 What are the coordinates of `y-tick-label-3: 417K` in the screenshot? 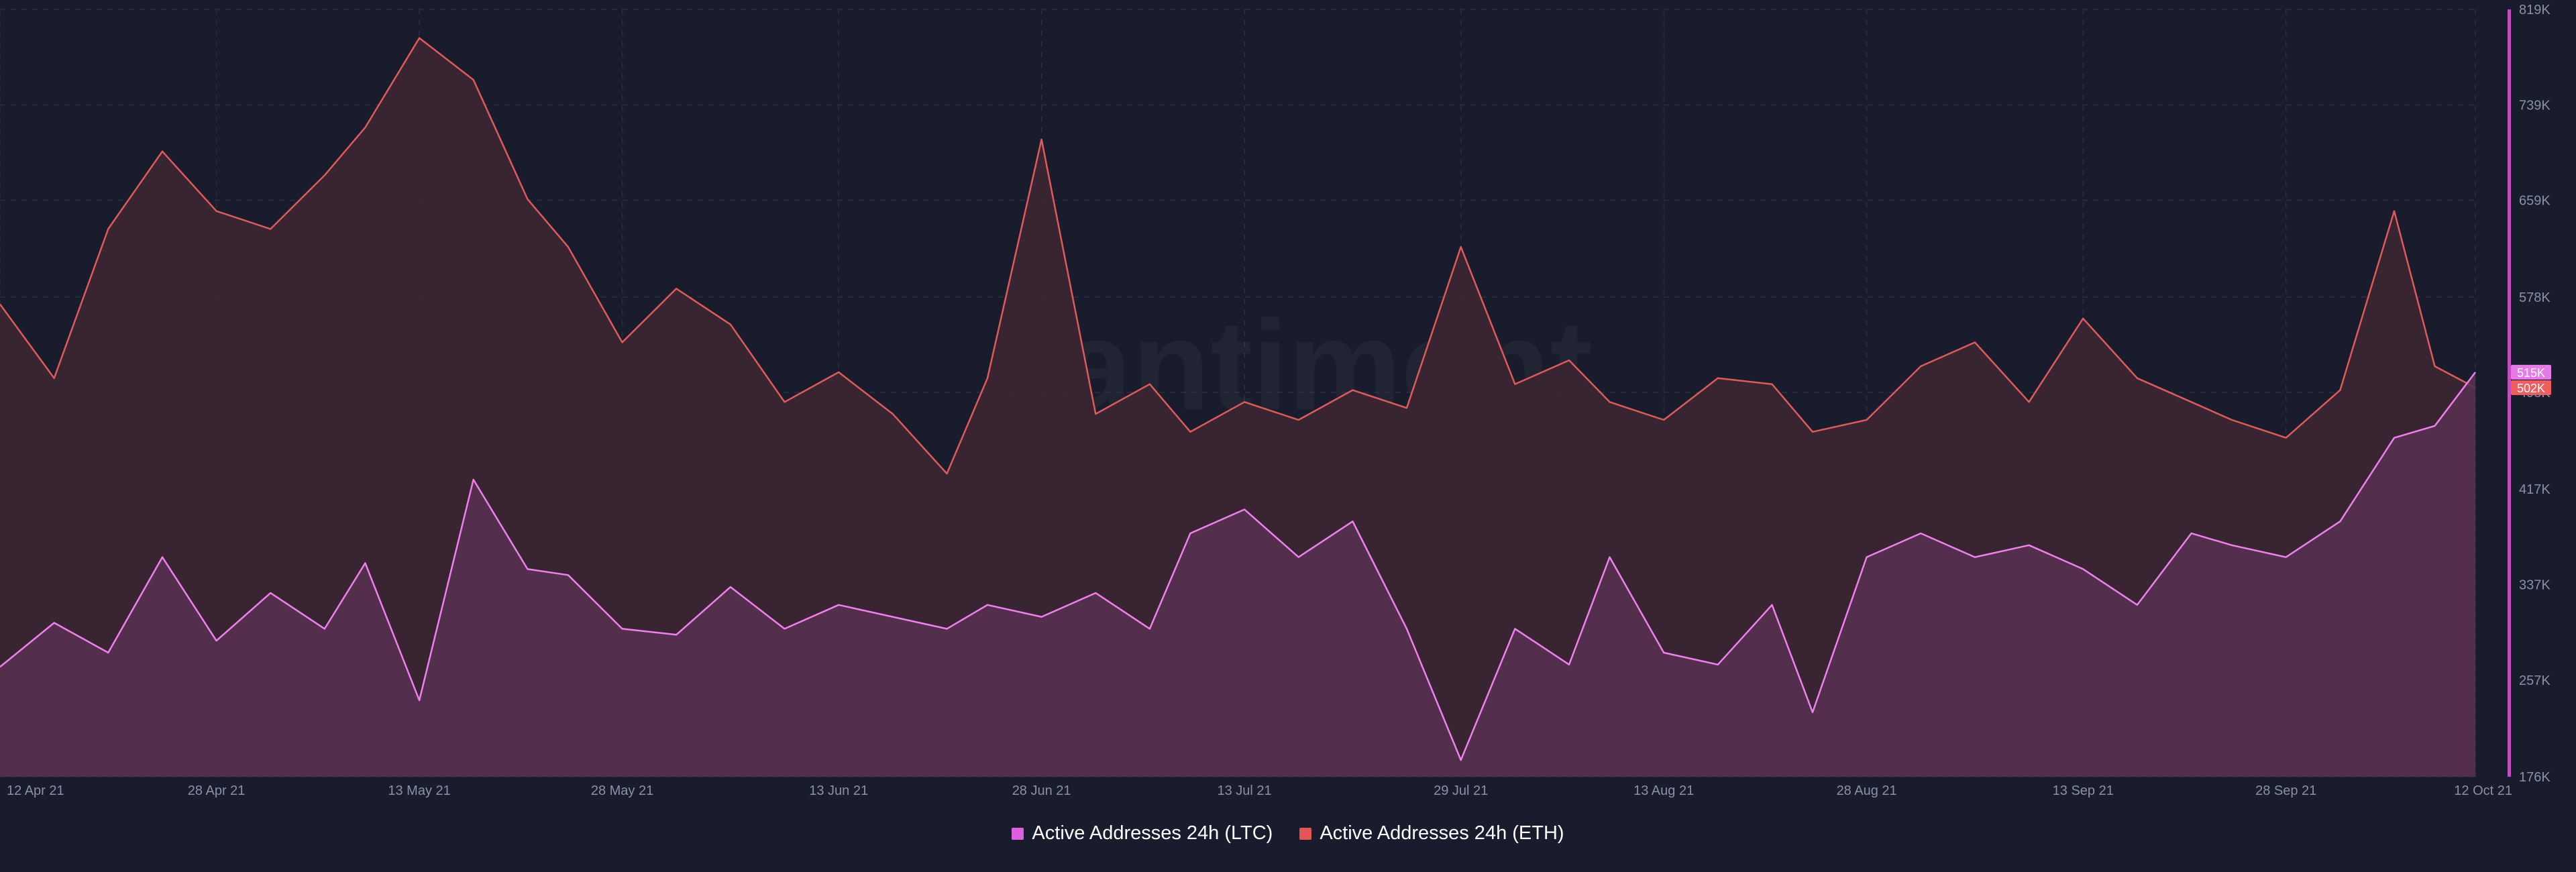 It's located at (2535, 489).